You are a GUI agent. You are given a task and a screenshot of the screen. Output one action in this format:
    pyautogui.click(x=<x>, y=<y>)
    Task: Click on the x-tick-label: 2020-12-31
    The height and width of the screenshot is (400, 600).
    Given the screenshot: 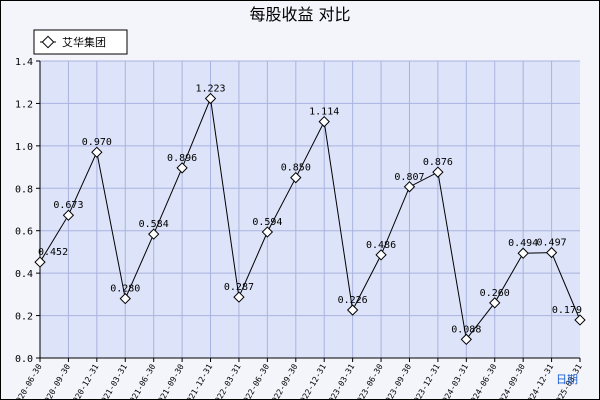 What is the action you would take?
    pyautogui.click(x=85, y=381)
    